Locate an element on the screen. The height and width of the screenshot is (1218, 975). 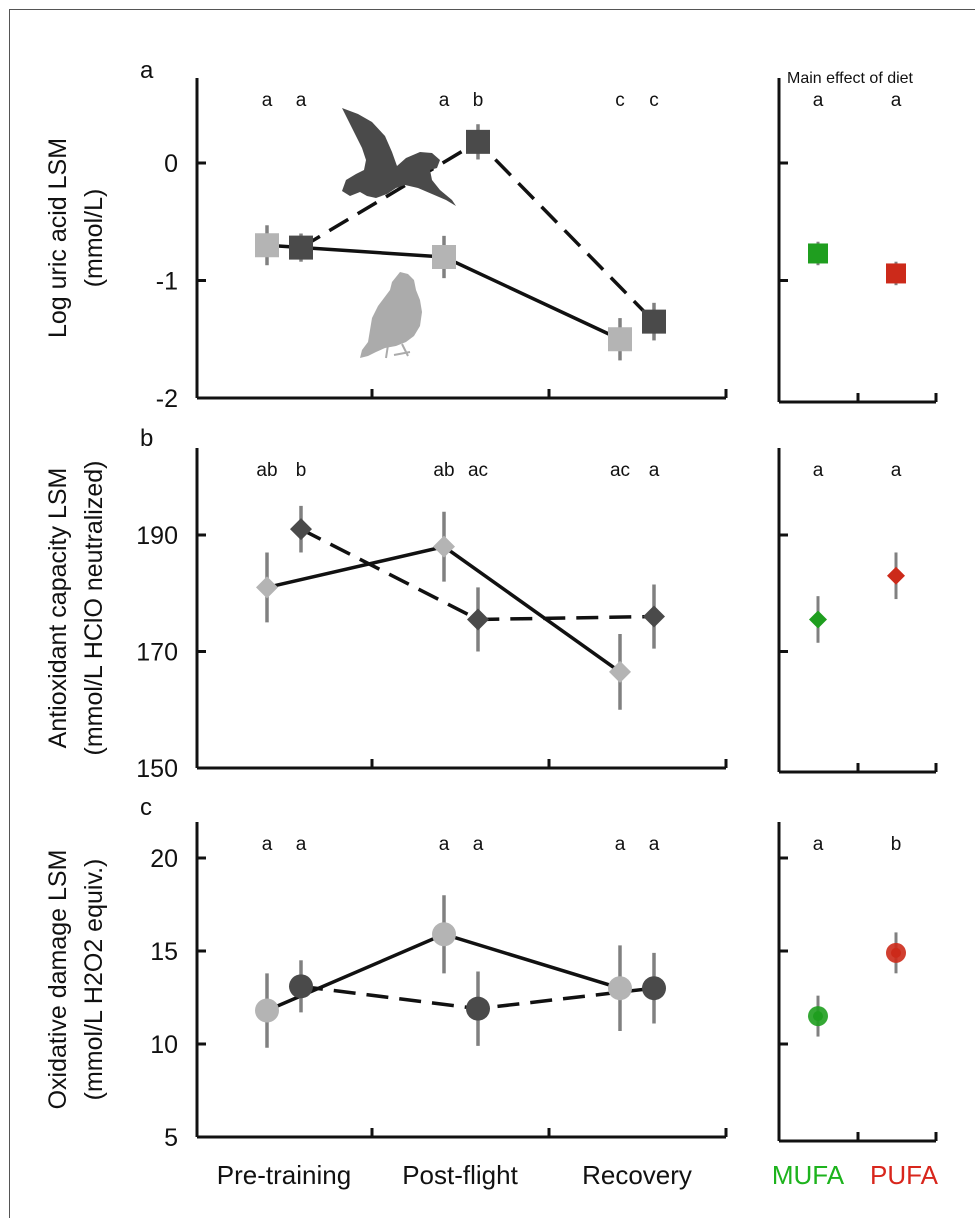
y-tick-label: 170 is located at coordinates (157, 653).